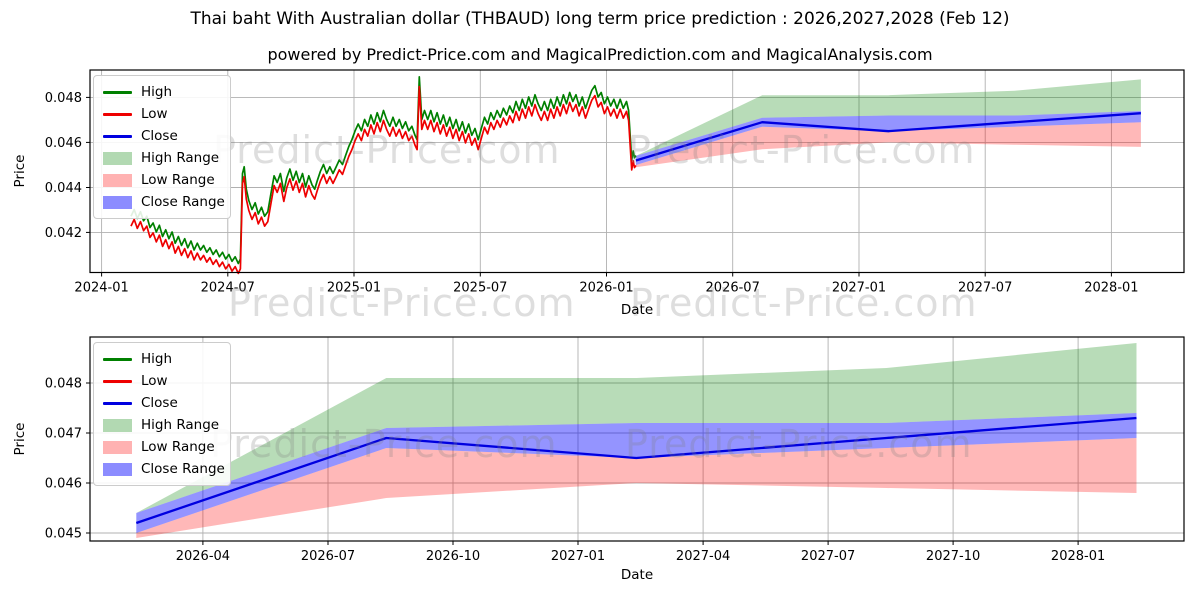 This screenshot has width=1200, height=600. I want to click on y-tick-label: 0.044, so click(63, 188).